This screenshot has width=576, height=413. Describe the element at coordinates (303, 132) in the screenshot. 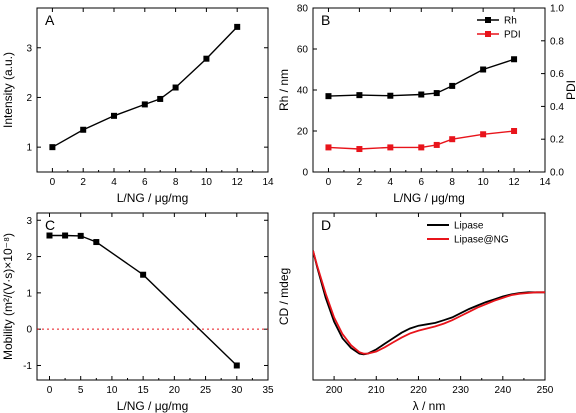

I see `y-tick-label: 20` at that location.